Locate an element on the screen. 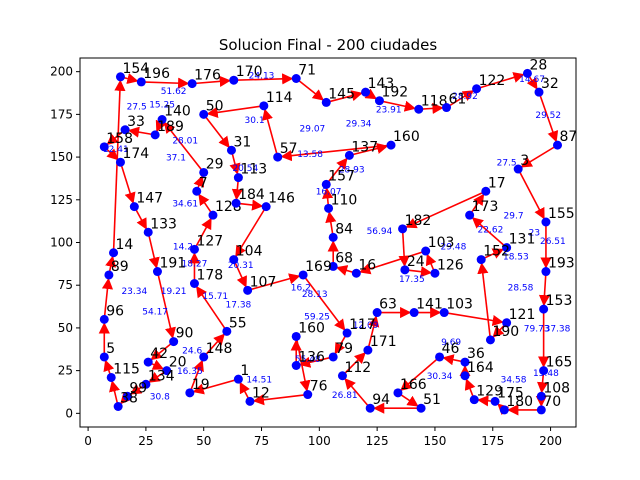 This screenshot has height=480, width=640. edge-distance-label: 24.6 is located at coordinates (192, 352).